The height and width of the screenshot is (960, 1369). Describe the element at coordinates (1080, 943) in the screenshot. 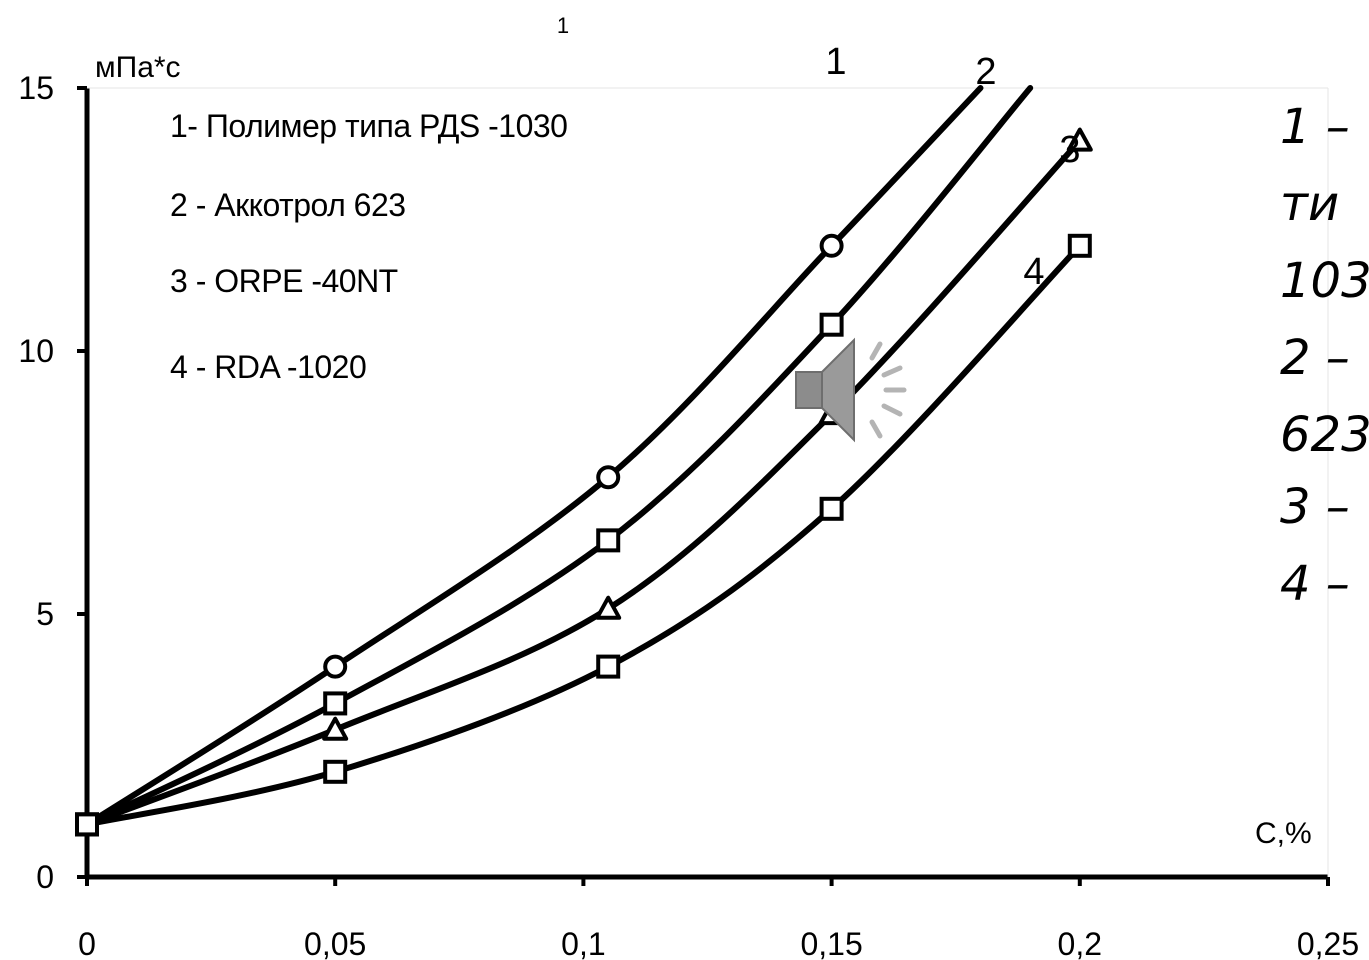

I see `x-tick-label-4: 0,2` at that location.